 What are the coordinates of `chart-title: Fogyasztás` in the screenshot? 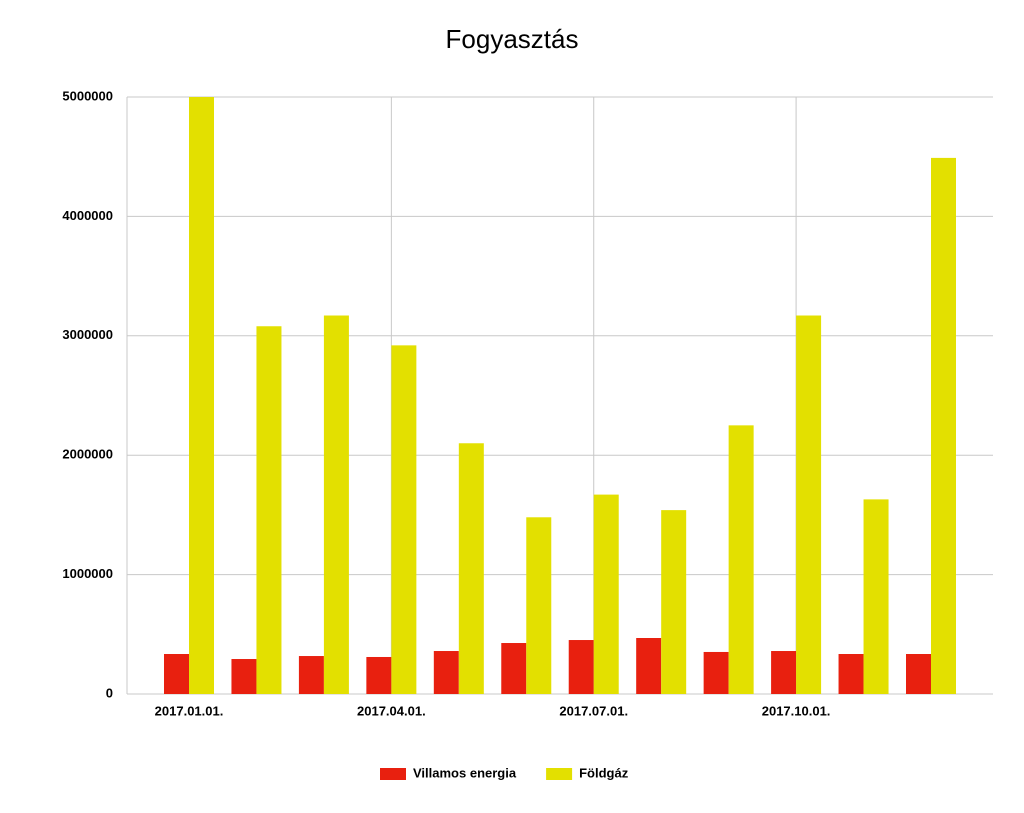 It's located at (512, 39).